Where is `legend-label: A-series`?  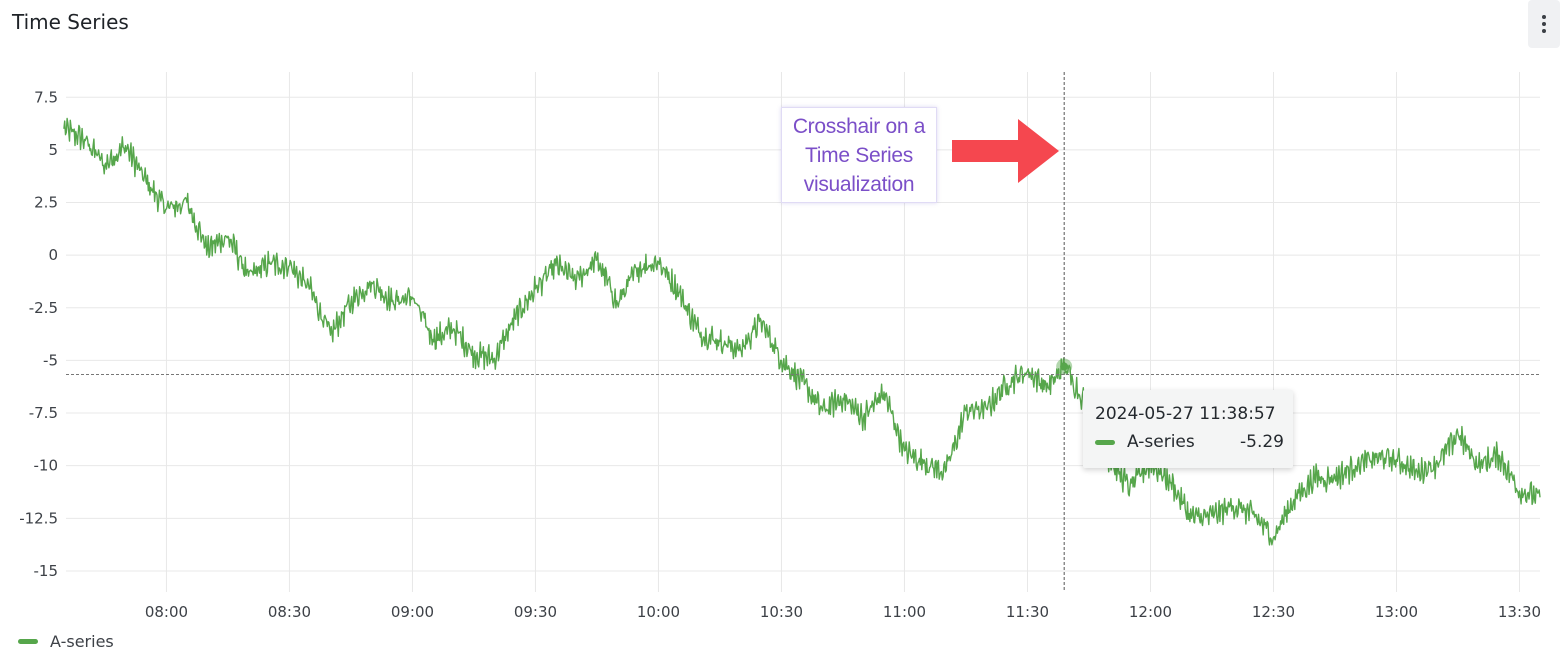 legend-label: A-series is located at coordinates (82, 641).